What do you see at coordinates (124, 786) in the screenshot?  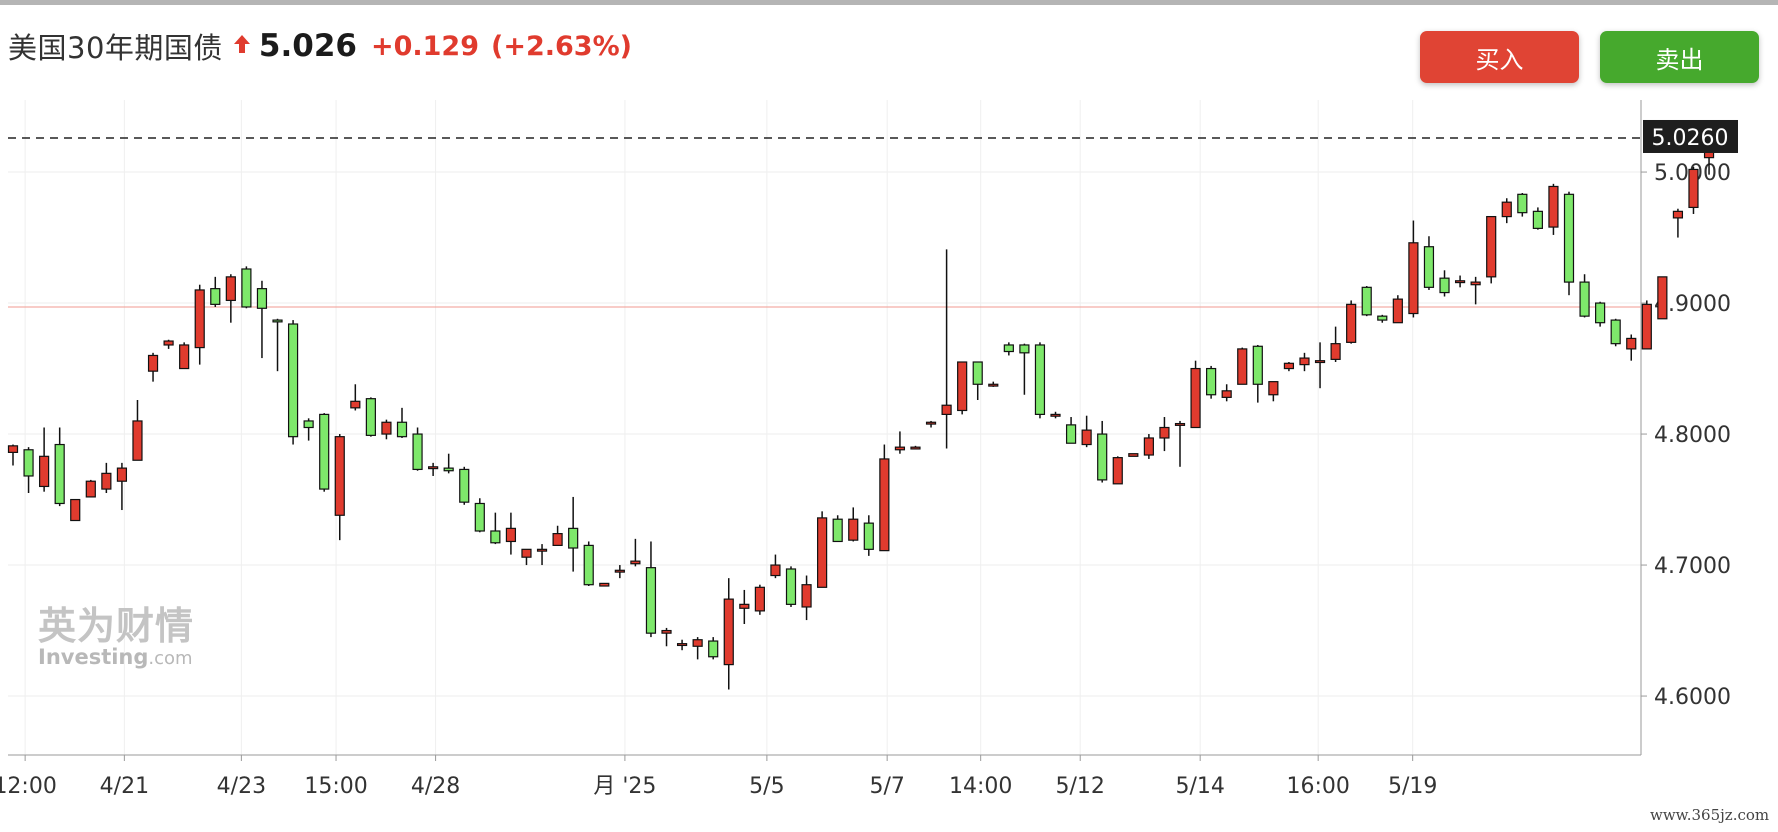 I see `x-tick-label: 4/21` at bounding box center [124, 786].